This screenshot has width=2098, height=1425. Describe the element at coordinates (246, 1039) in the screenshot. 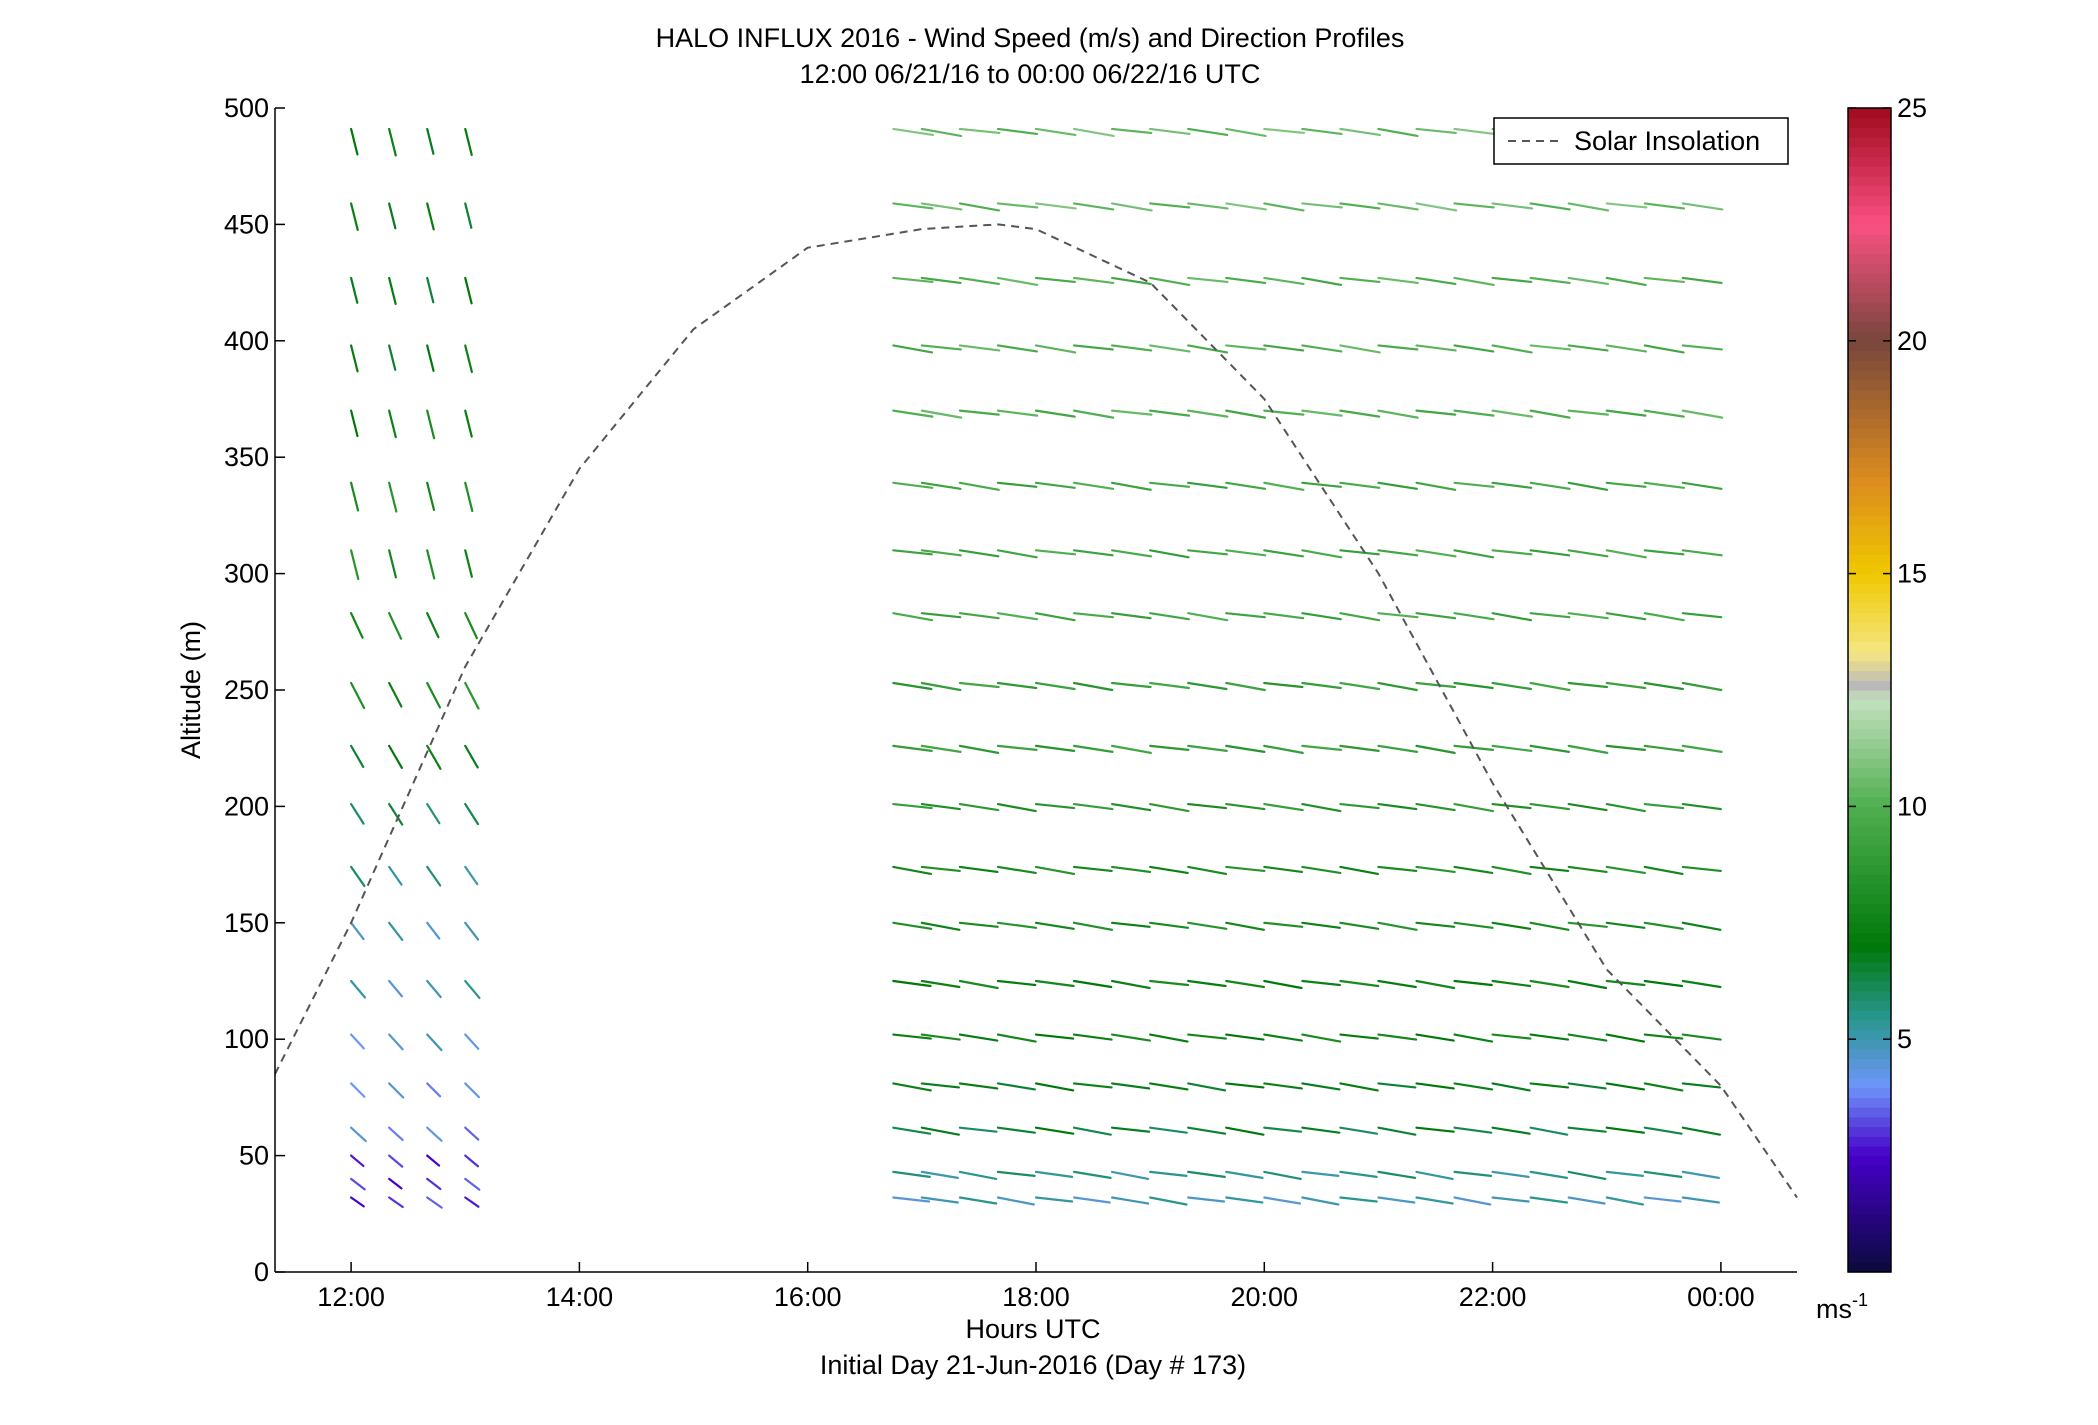

I see `y-tick-label: 100` at that location.